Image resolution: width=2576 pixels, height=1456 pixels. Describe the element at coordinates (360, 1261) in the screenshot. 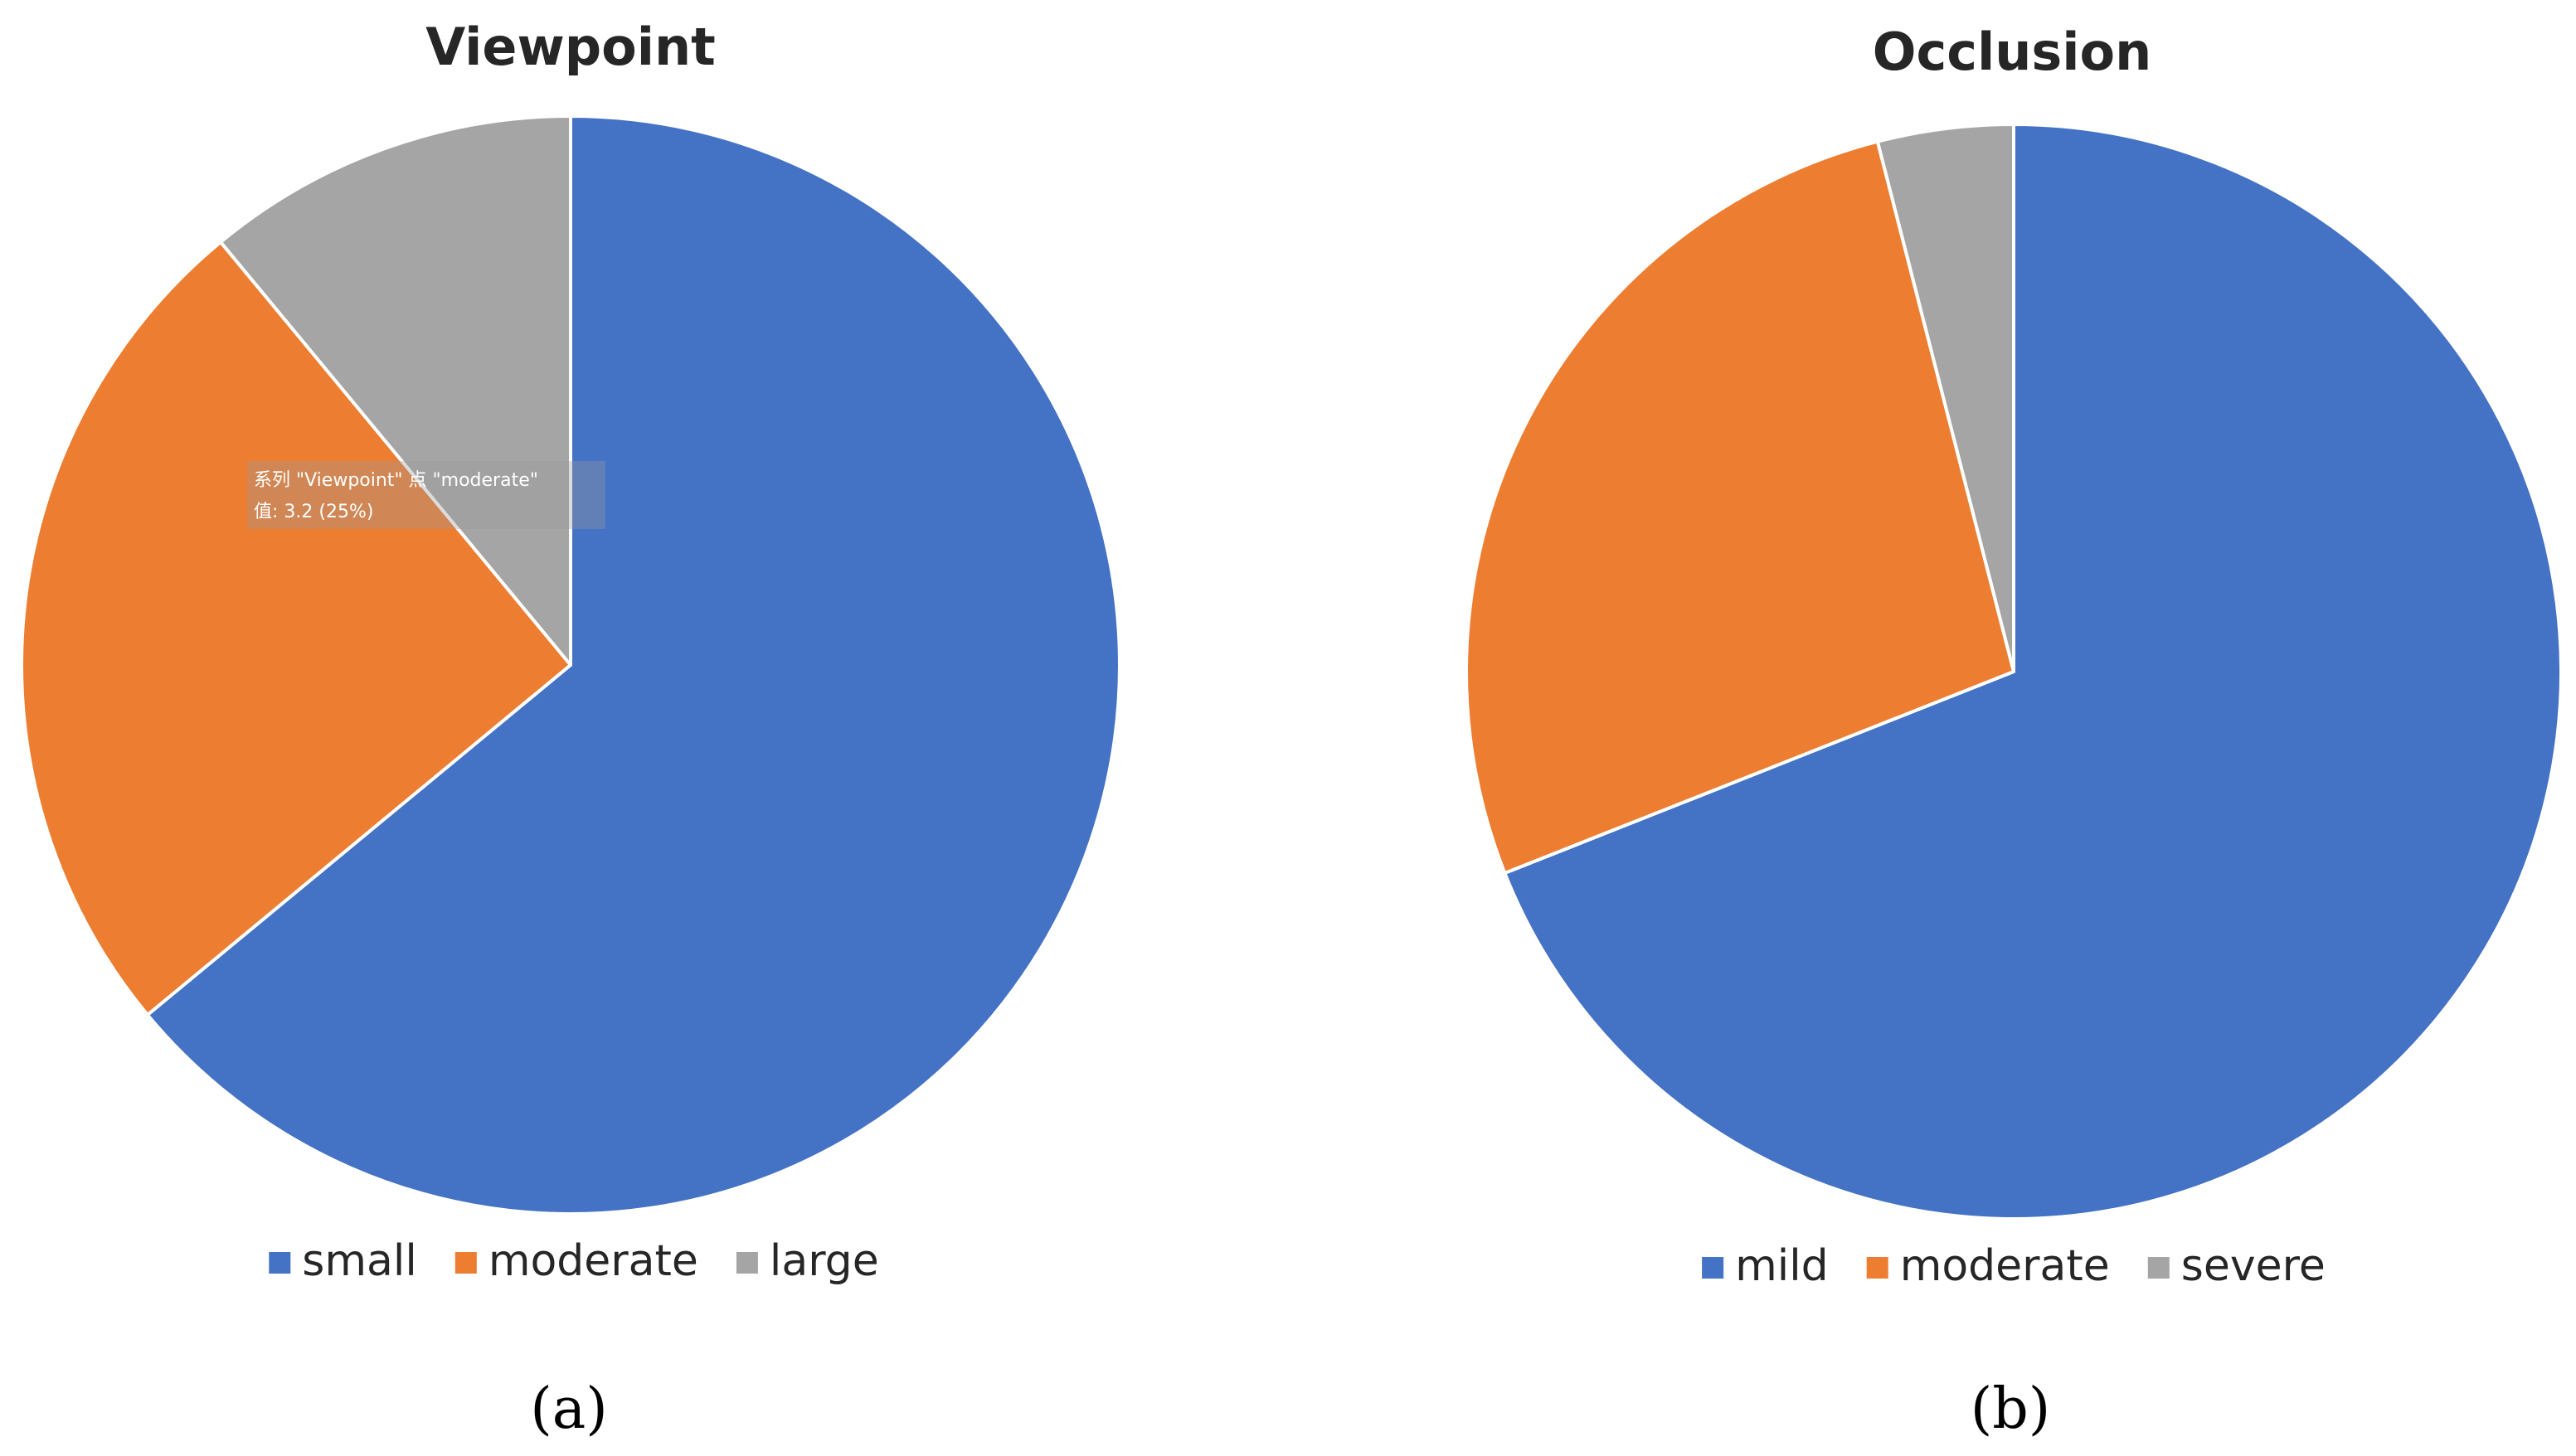

I see `legend-label: small` at that location.